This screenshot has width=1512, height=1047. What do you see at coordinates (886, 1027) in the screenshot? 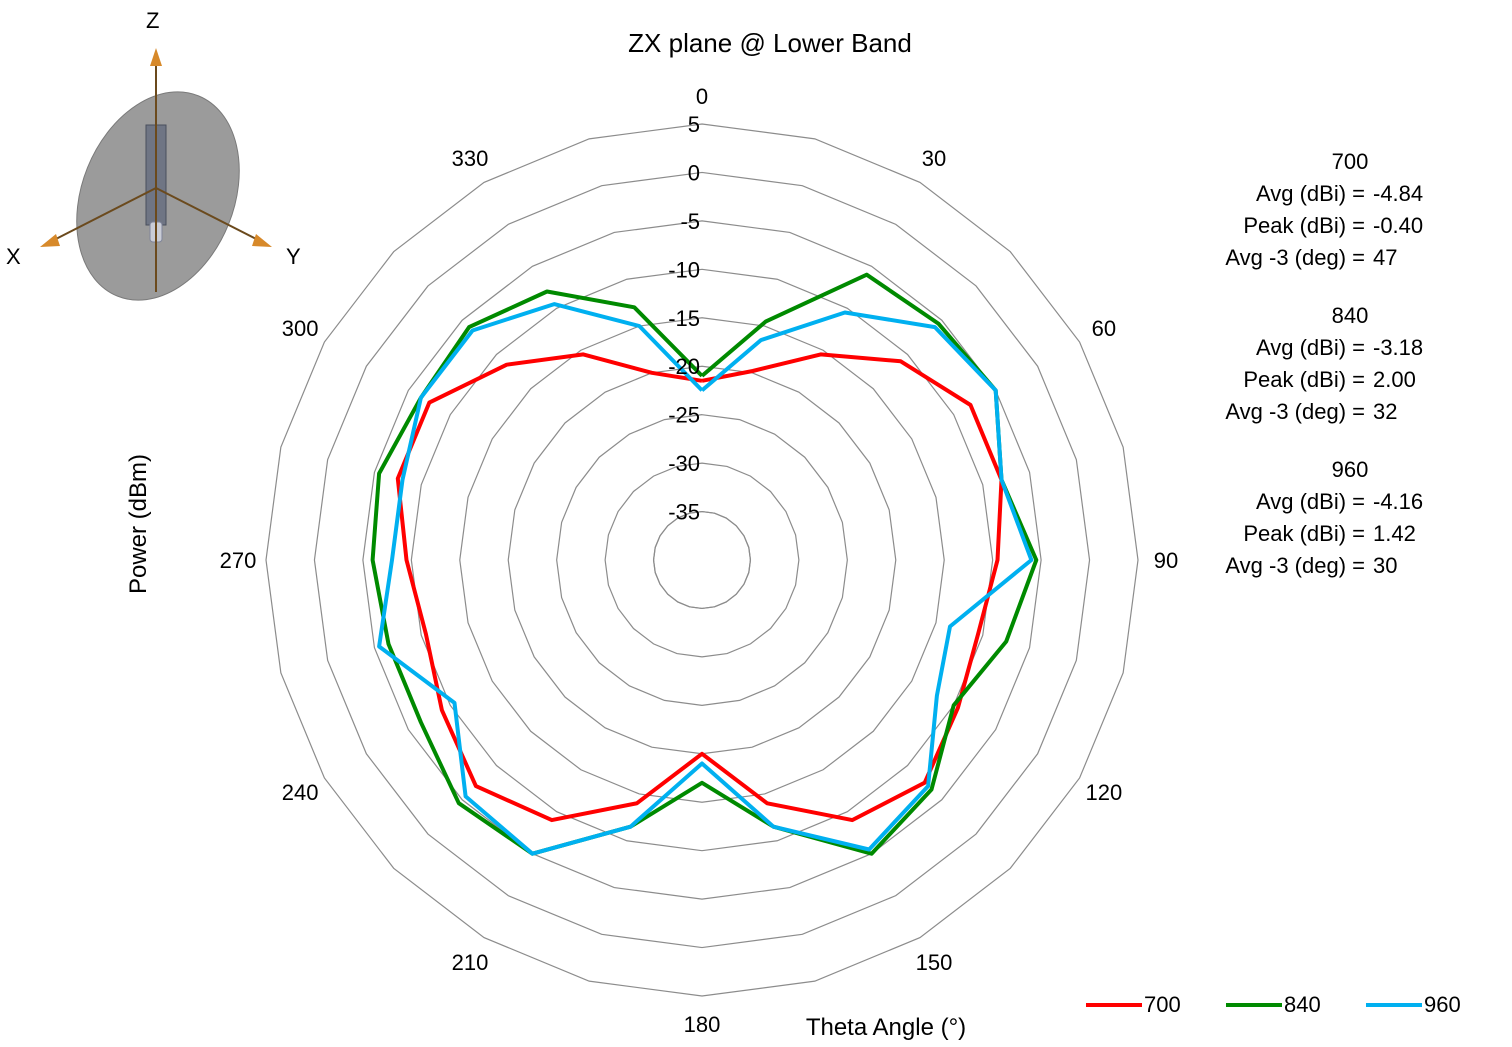
I see `angle-axis-title: Theta Angle (°)` at bounding box center [886, 1027].